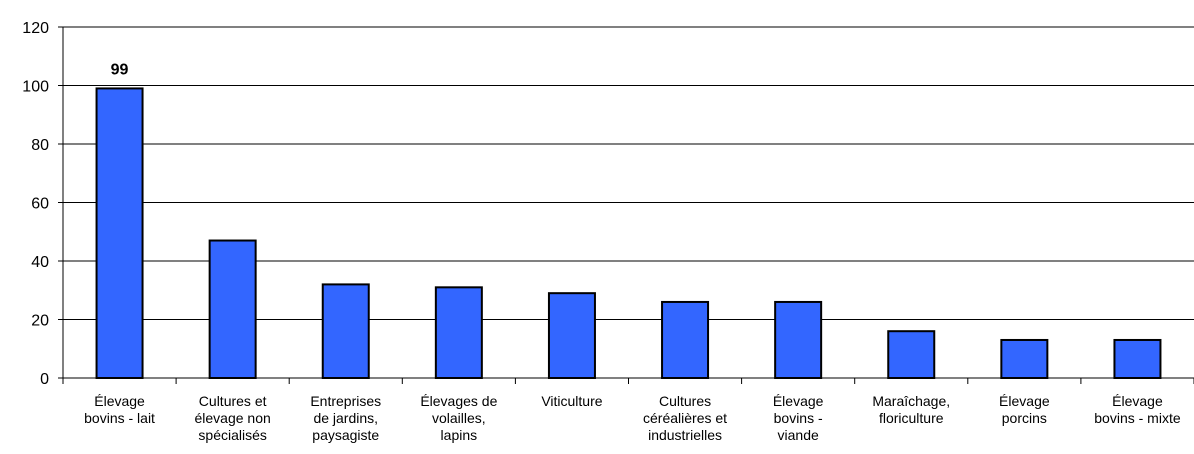 This screenshot has width=1194, height=454. I want to click on y-tick-label: 20, so click(40, 321).